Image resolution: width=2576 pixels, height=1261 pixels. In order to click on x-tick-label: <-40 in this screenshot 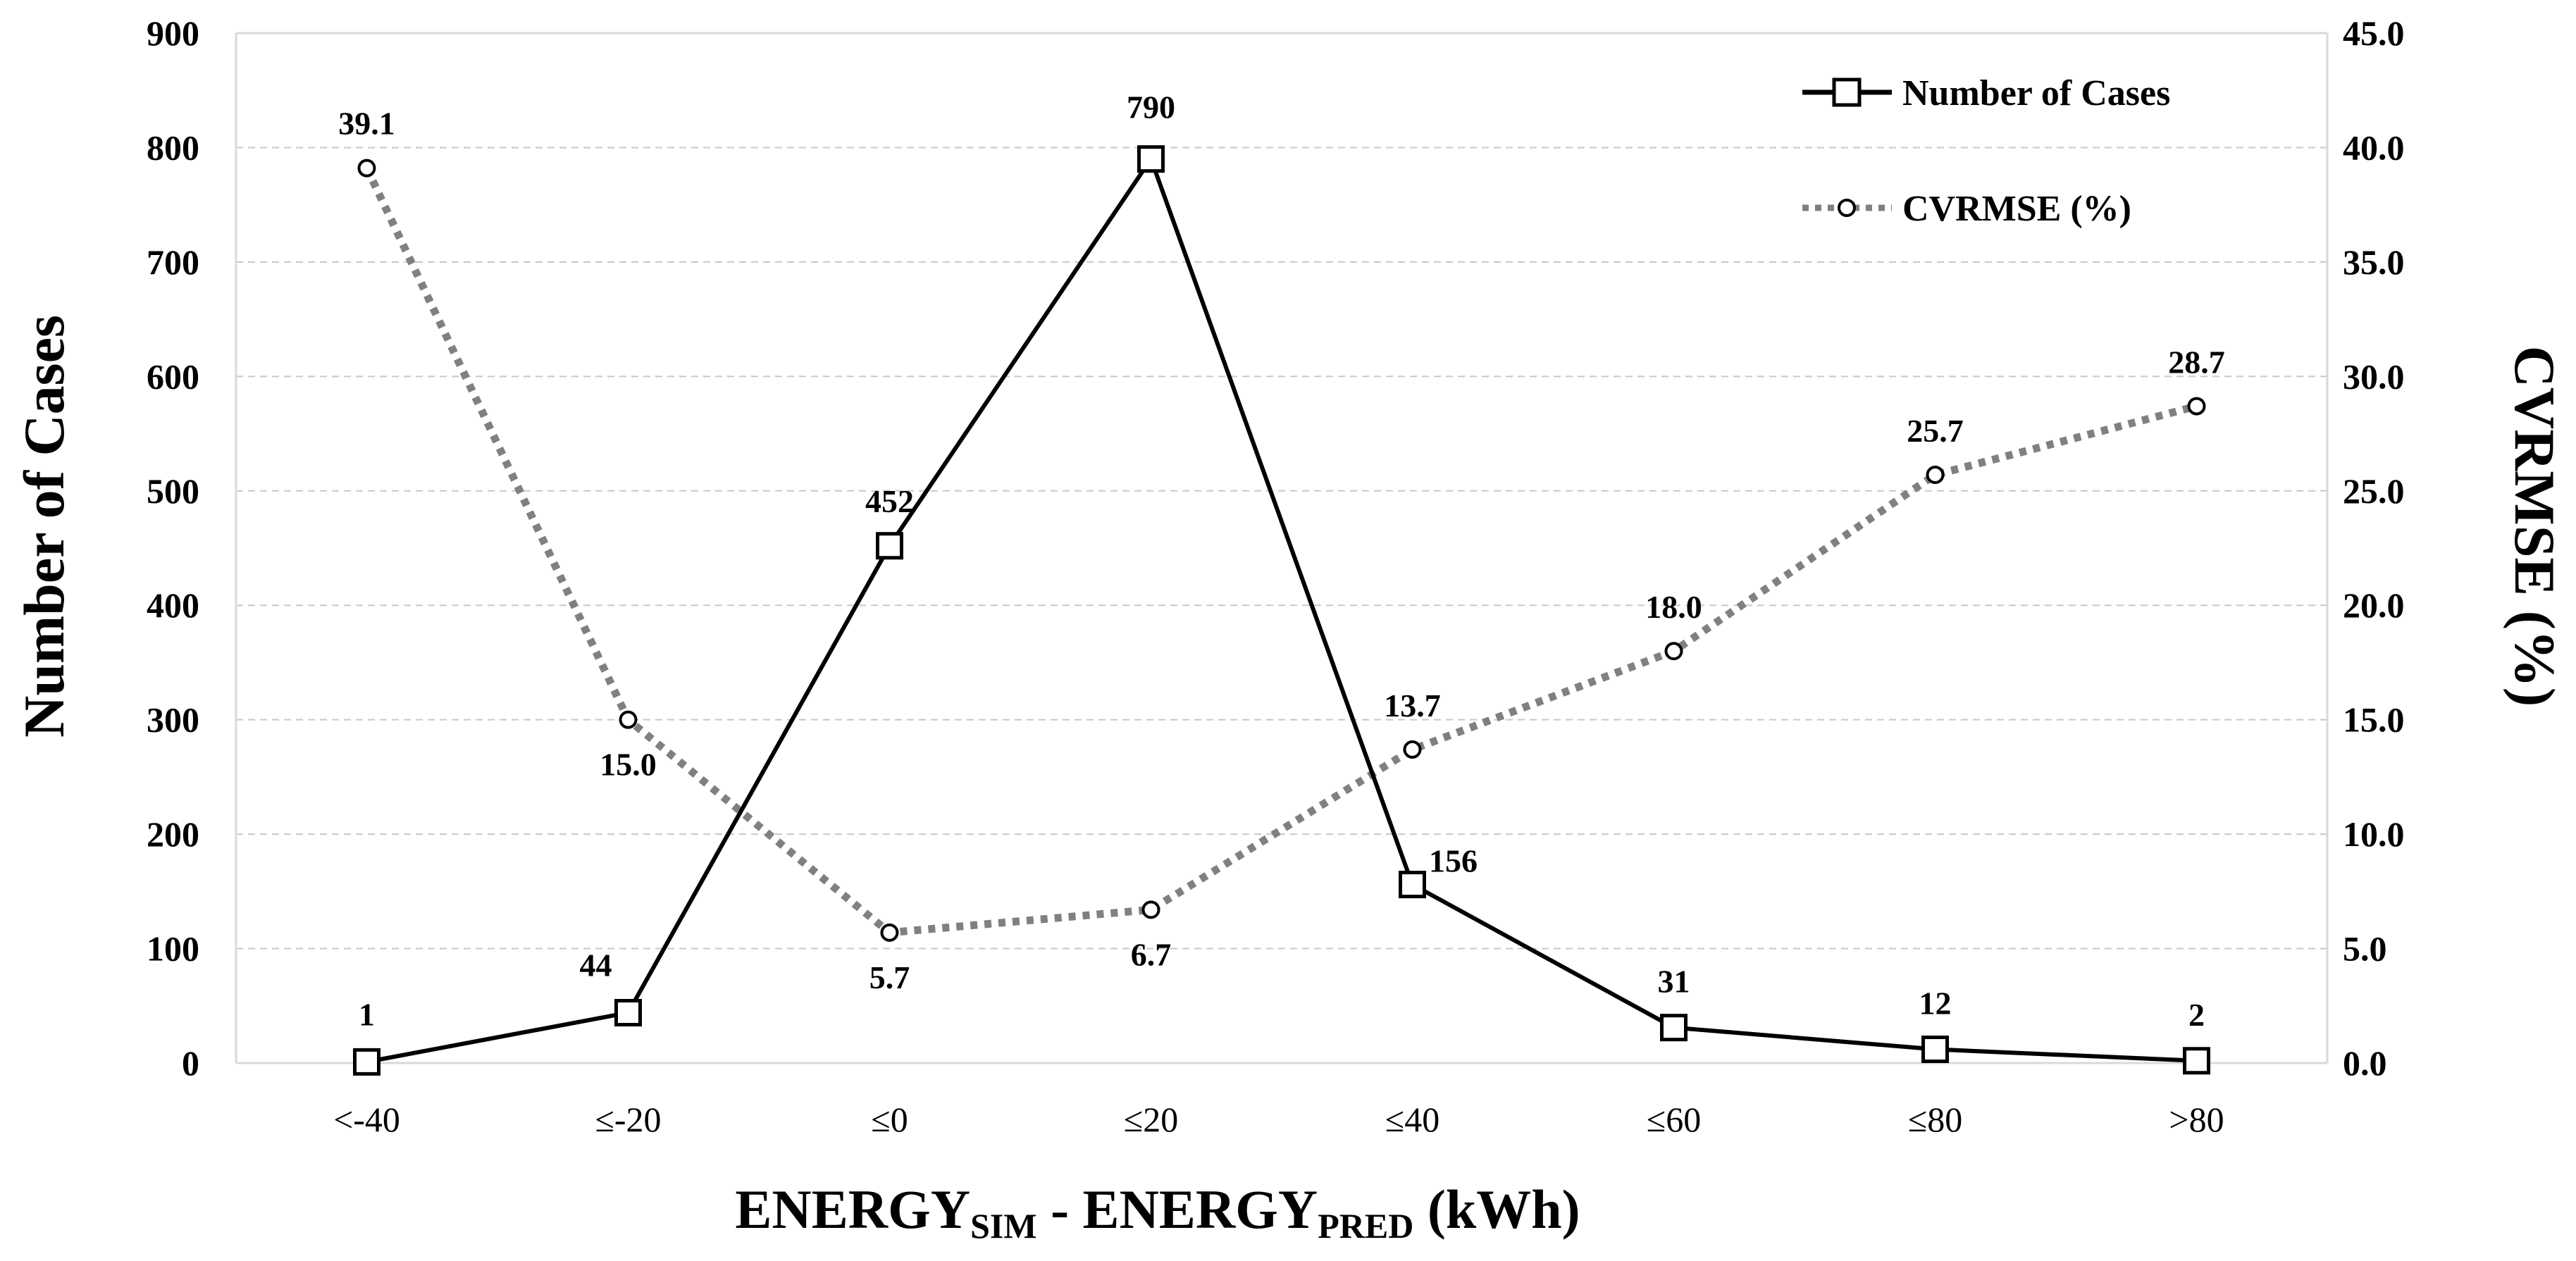, I will do `click(366, 1119)`.